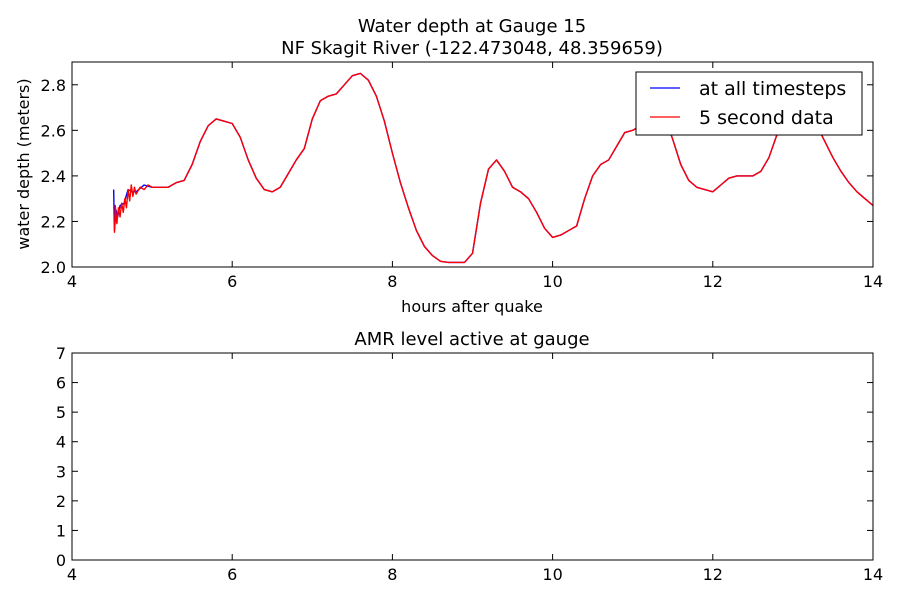 The height and width of the screenshot is (600, 900). I want to click on amr-plot-title: AMR level active at gauge, so click(471, 339).